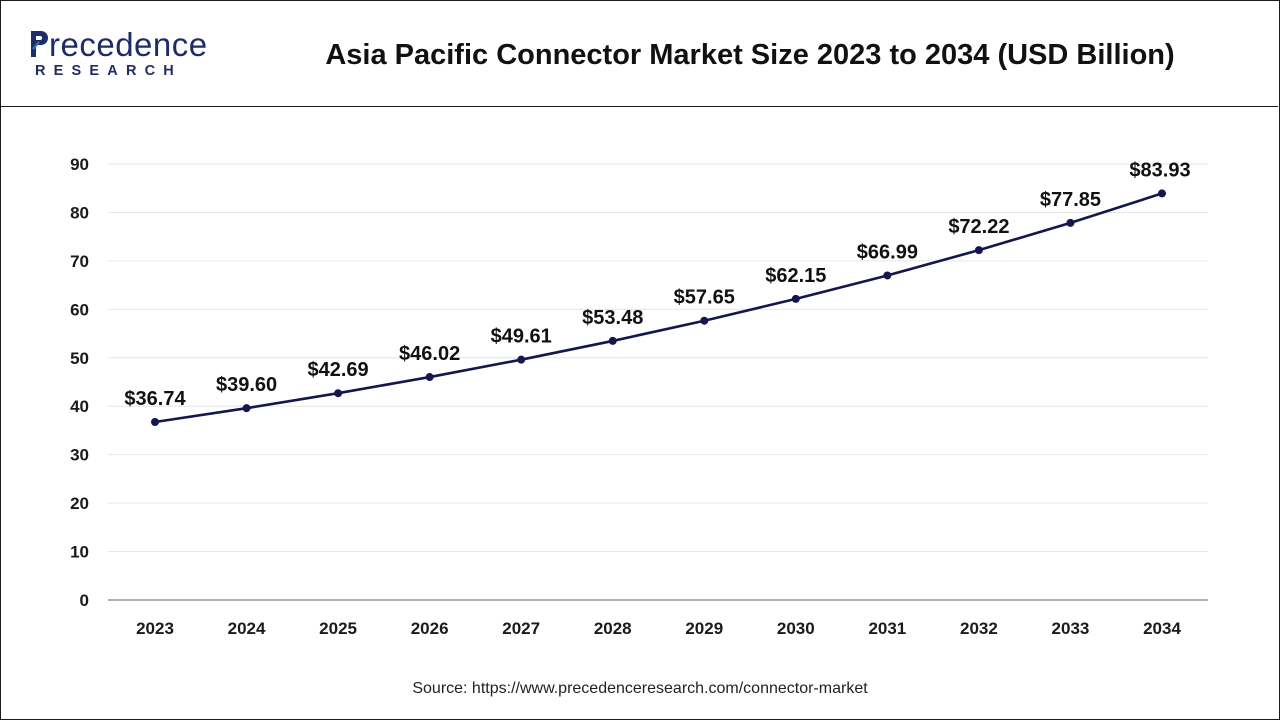  Describe the element at coordinates (79, 406) in the screenshot. I see `y-tick-label: 40` at that location.